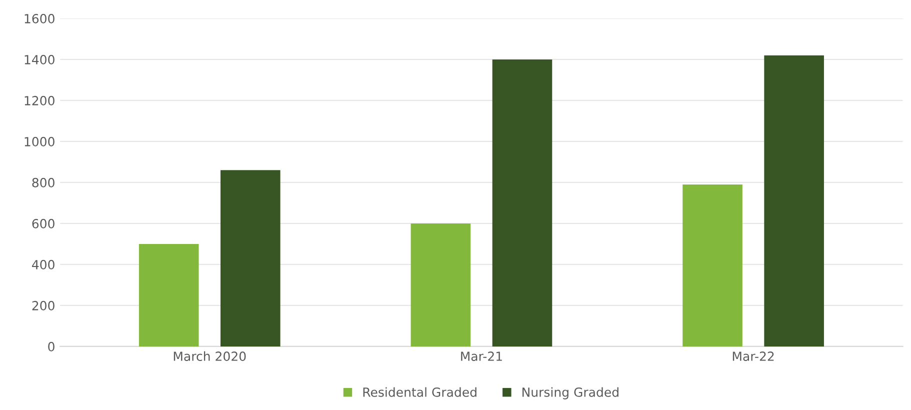 The image size is (911, 410). I want to click on legend-label: Nursing Graded, so click(570, 393).